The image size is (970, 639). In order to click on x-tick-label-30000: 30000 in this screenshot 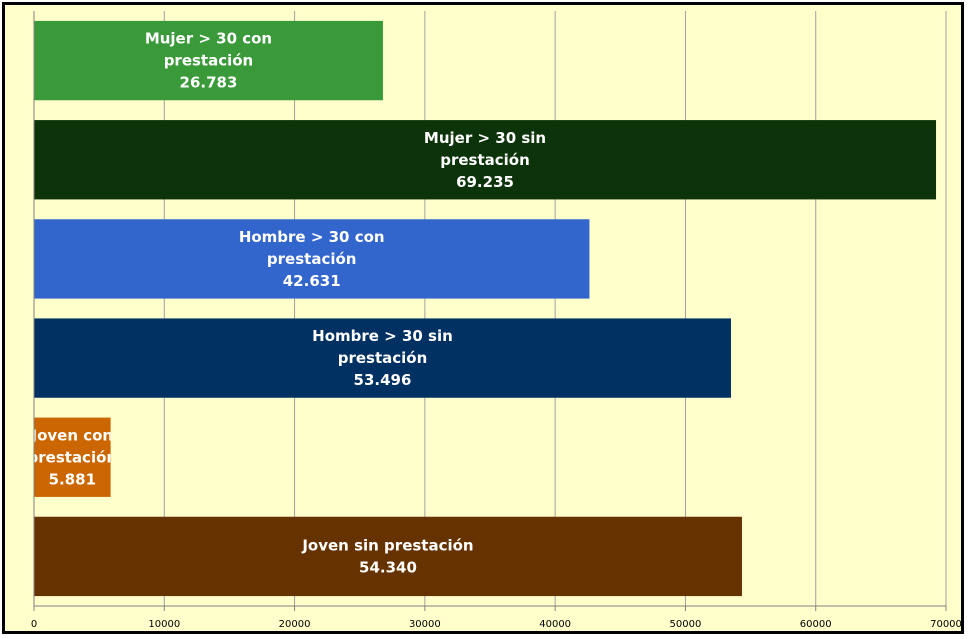, I will do `click(425, 624)`.